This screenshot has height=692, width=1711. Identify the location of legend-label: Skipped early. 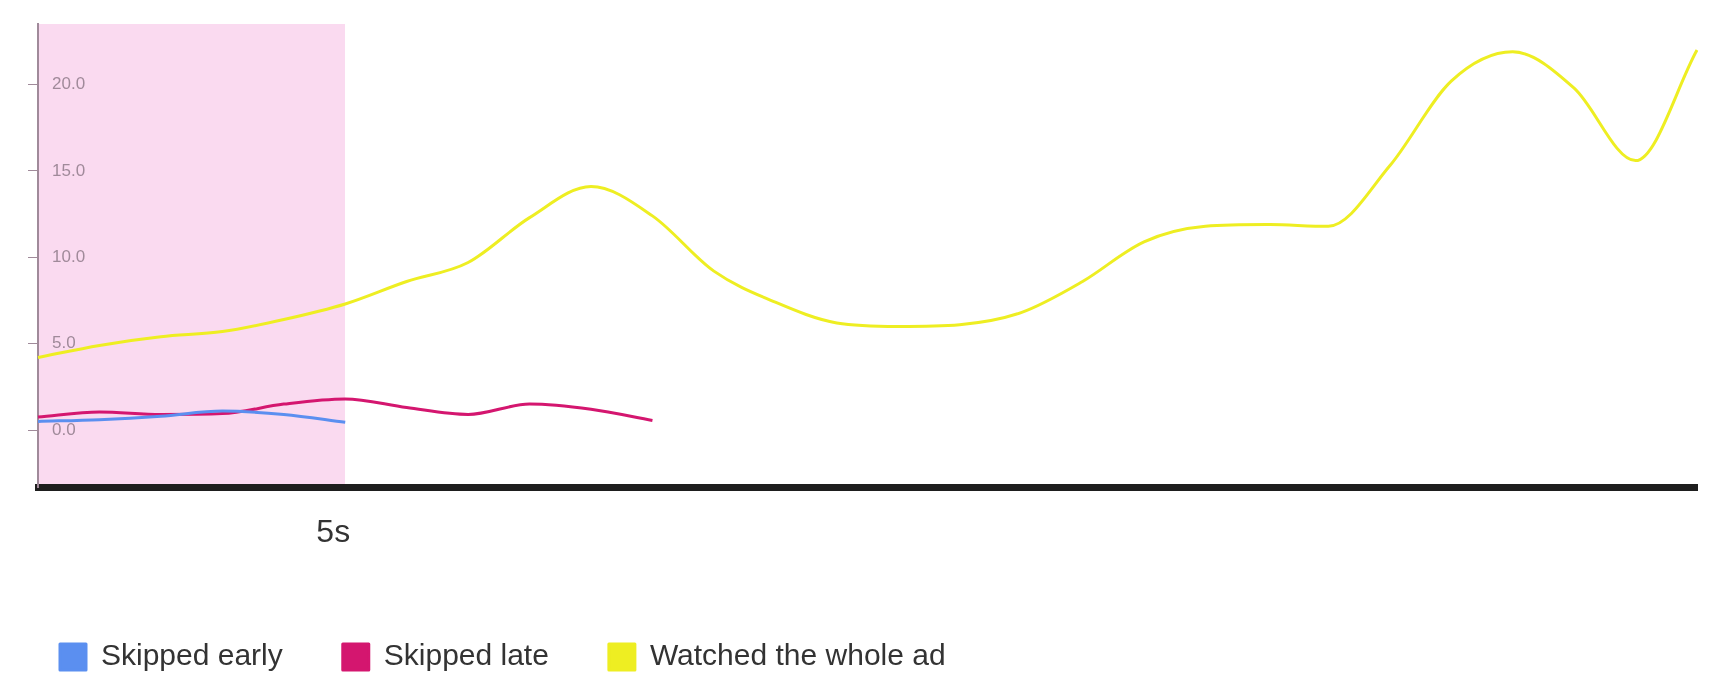
(192, 655).